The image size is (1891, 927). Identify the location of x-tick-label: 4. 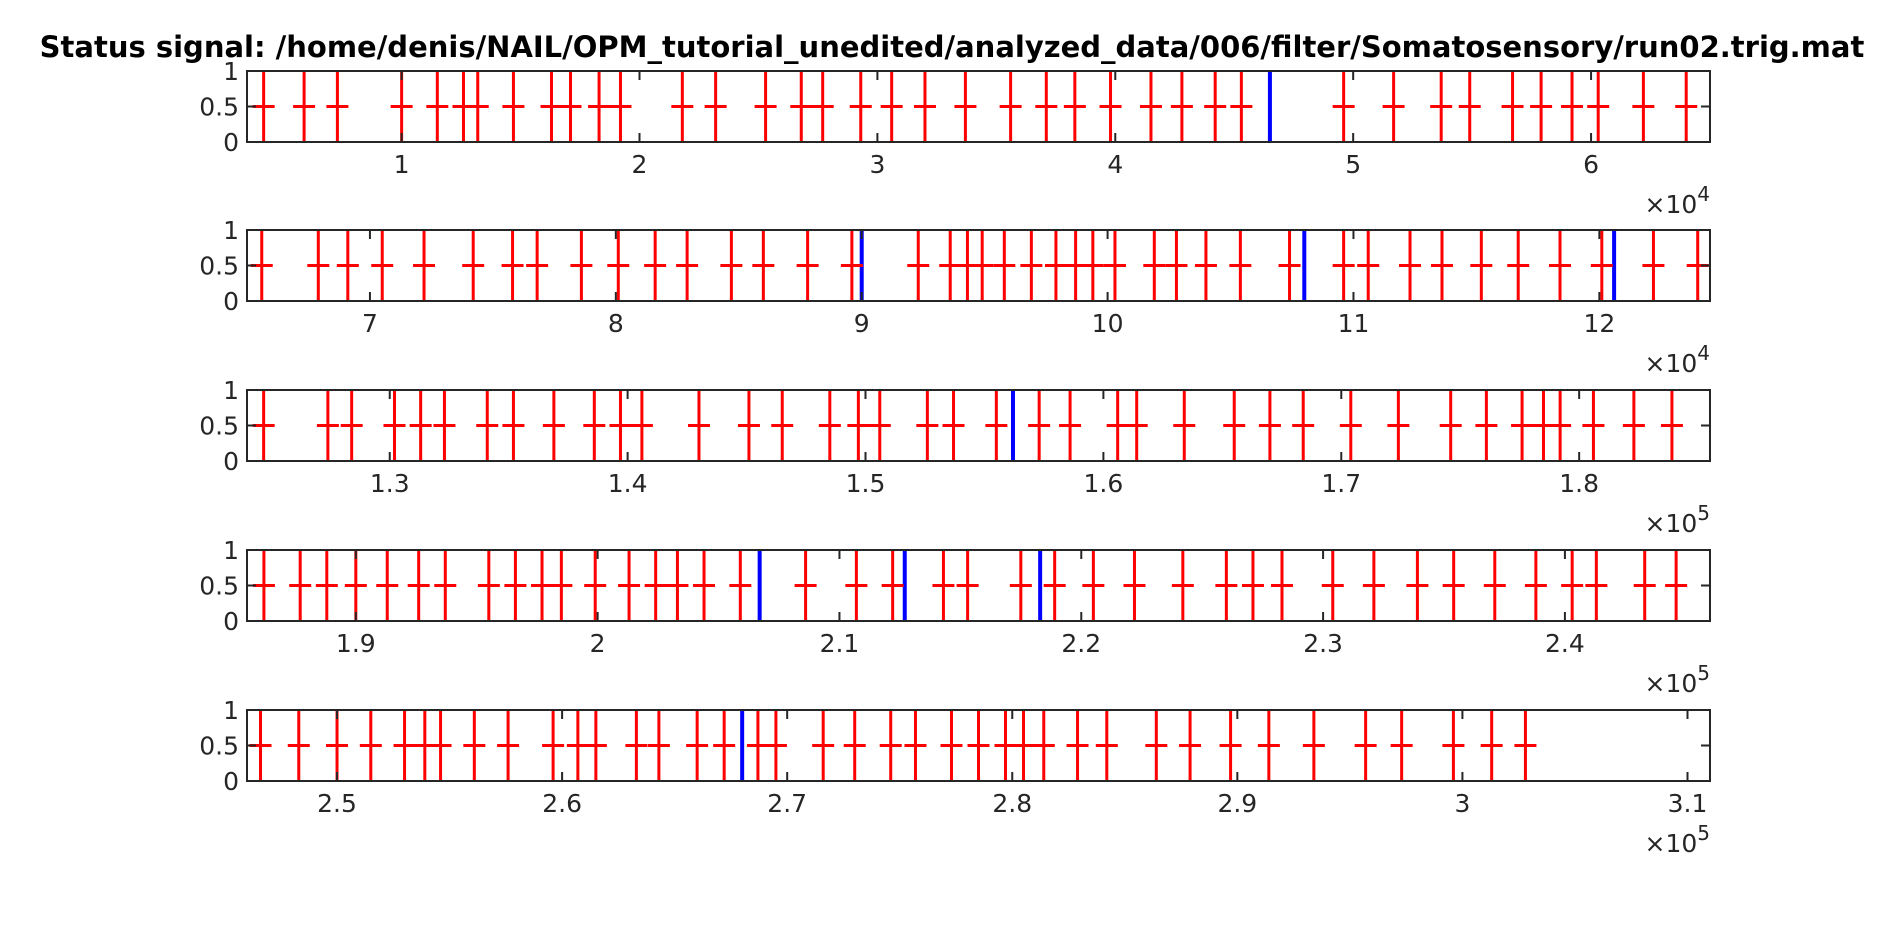
(1115, 164).